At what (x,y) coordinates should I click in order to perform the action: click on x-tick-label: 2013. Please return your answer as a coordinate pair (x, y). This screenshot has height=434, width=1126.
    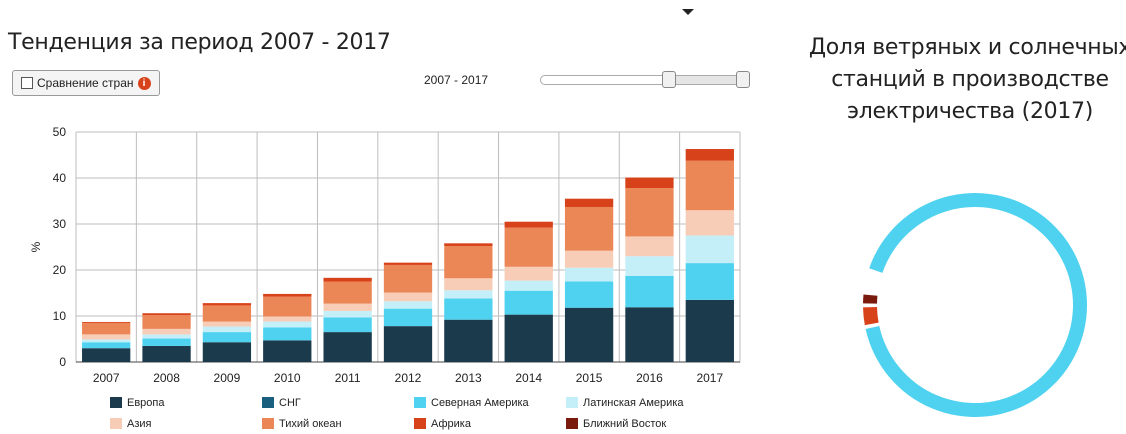
    Looking at the image, I should click on (468, 378).